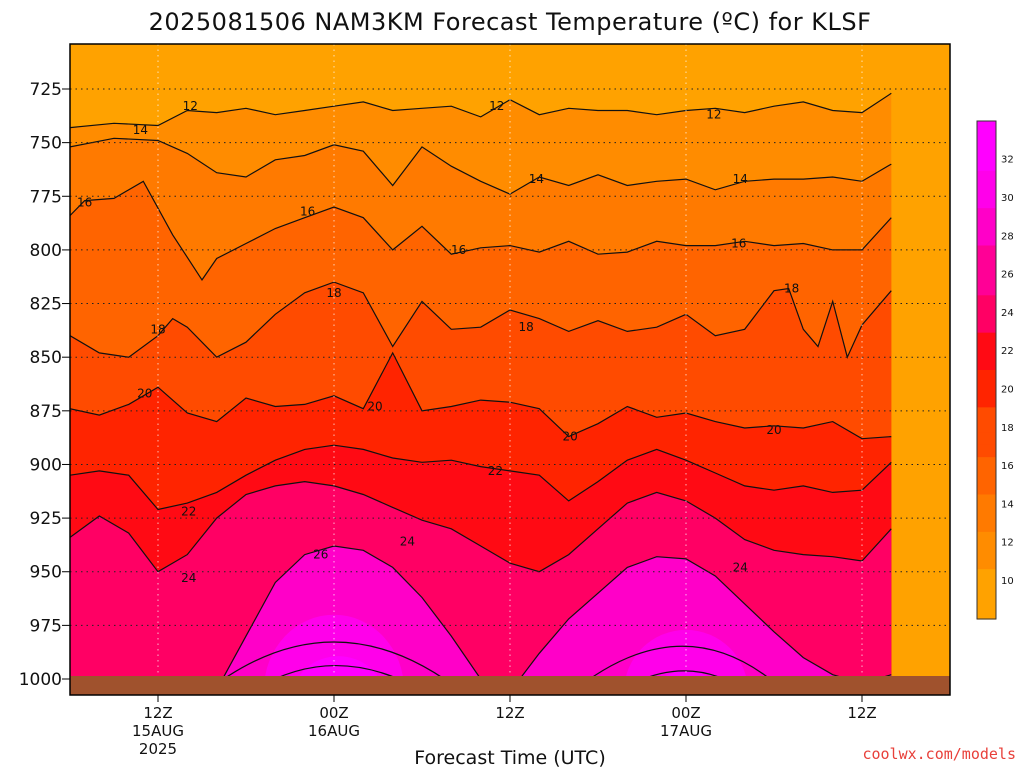 The height and width of the screenshot is (768, 1024). What do you see at coordinates (46, 519) in the screenshot?
I see `y-tick-label: 925` at bounding box center [46, 519].